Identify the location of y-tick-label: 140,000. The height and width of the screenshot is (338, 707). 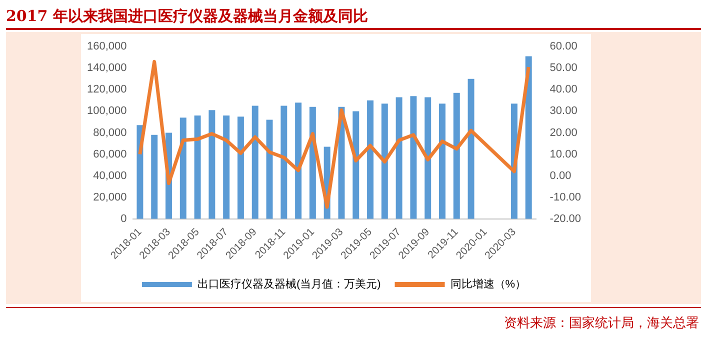
(106, 68).